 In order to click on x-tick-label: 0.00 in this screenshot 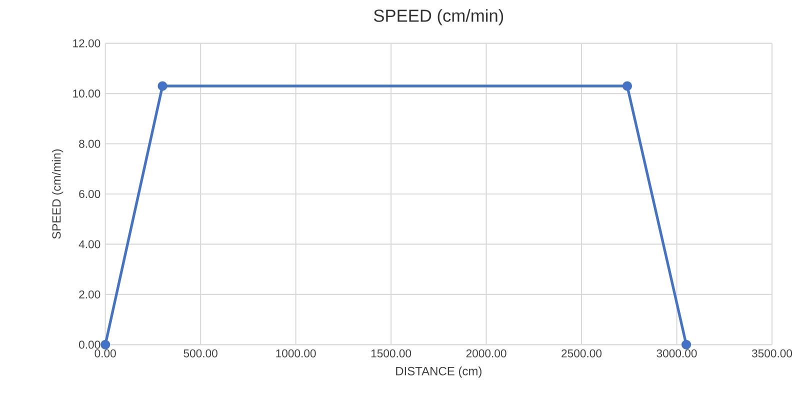, I will do `click(105, 353)`.